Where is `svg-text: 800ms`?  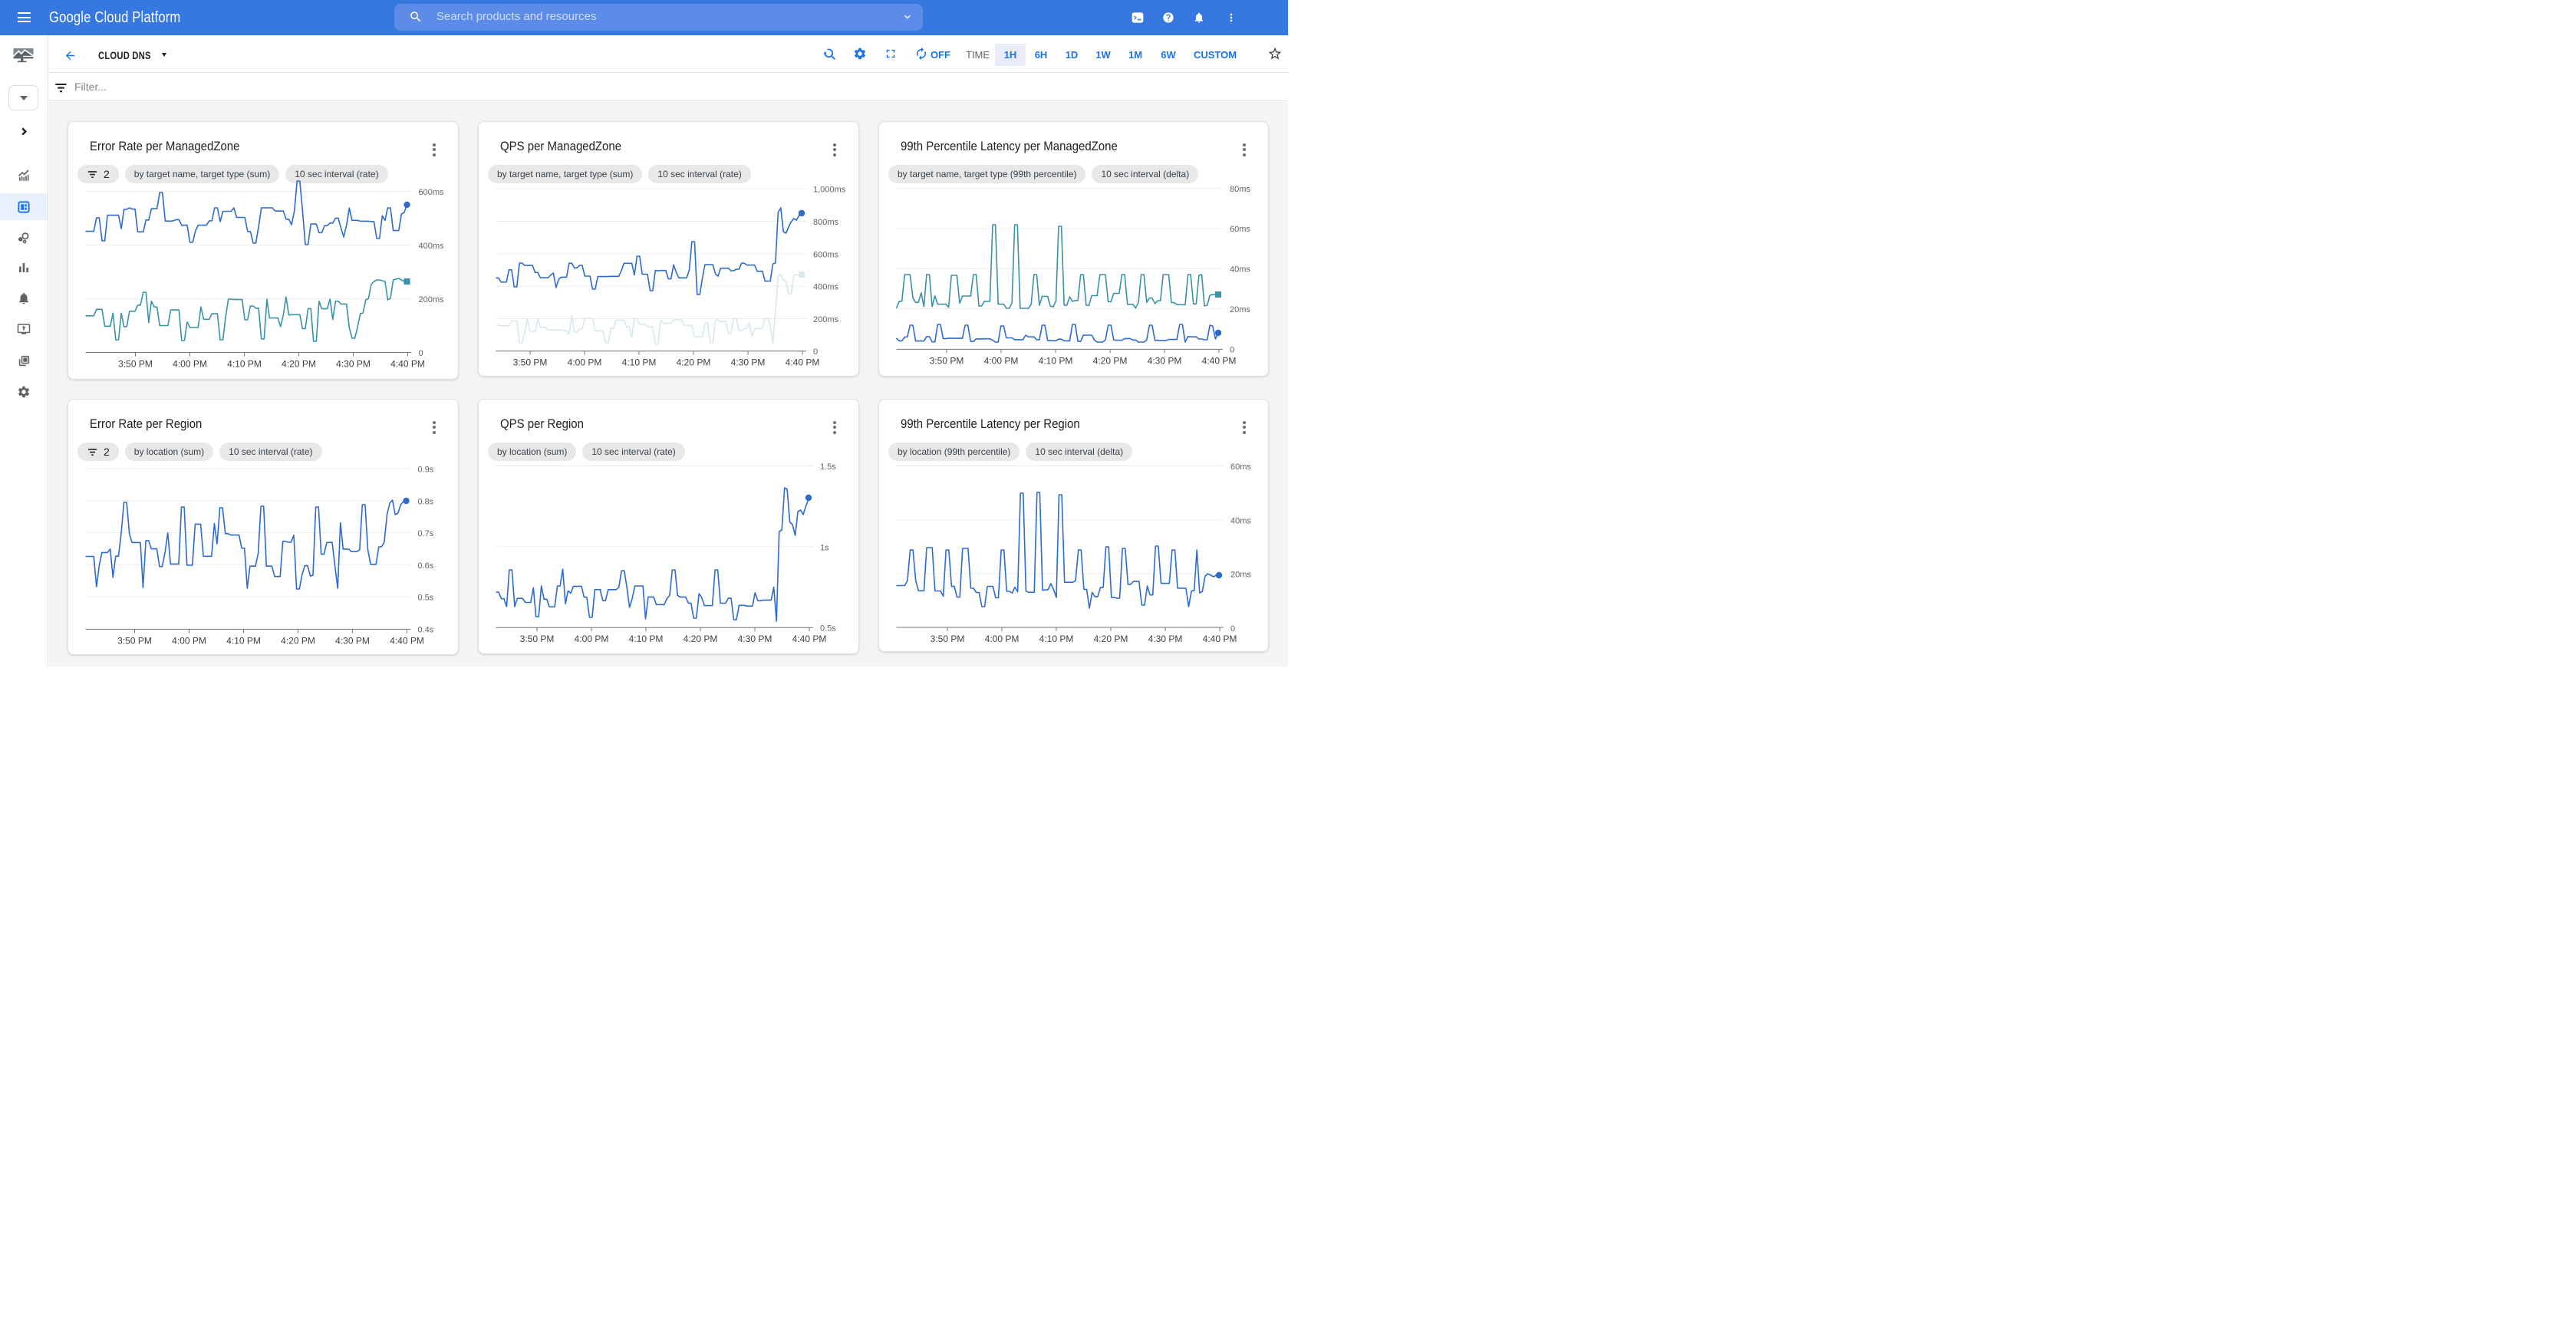 svg-text: 800ms is located at coordinates (826, 223).